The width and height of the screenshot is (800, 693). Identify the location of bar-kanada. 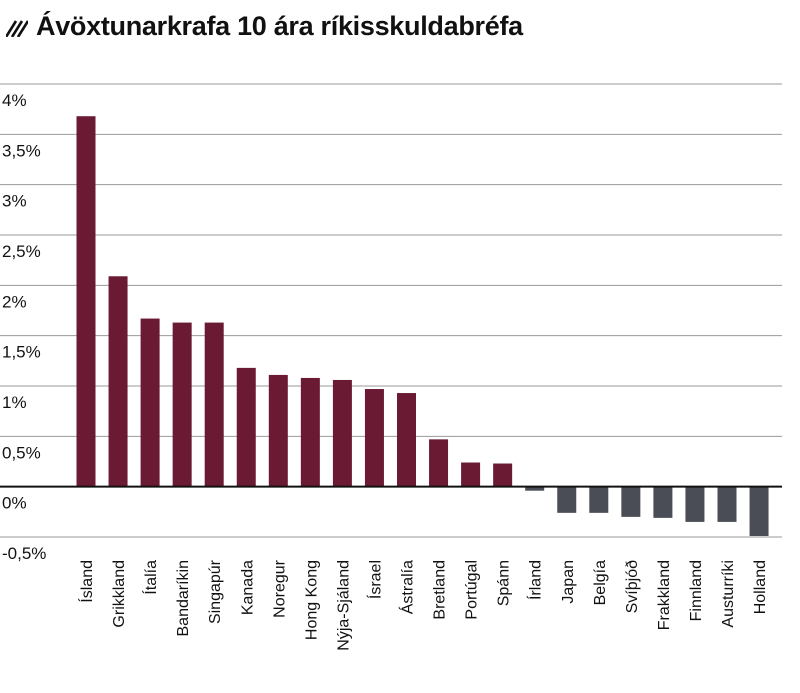
(246, 427).